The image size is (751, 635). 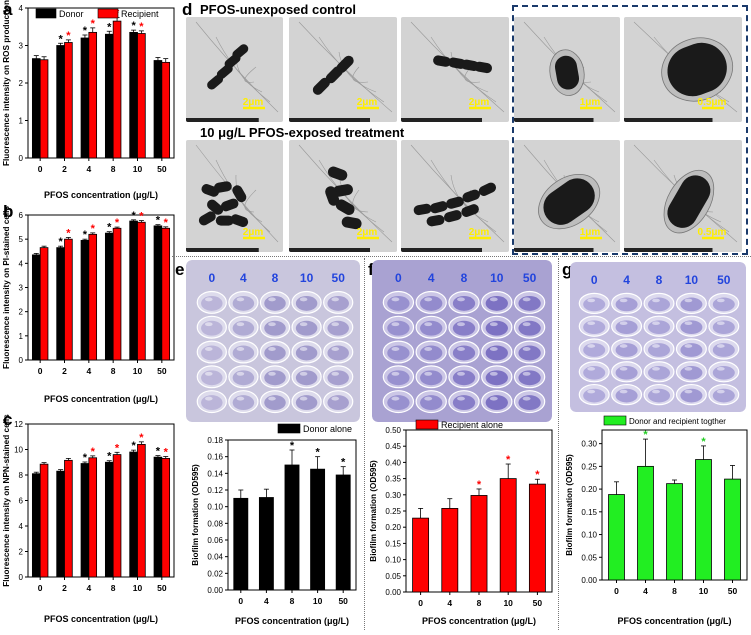 I want to click on tem-image-r2-c5: 0.5μm, so click(x=683, y=196).